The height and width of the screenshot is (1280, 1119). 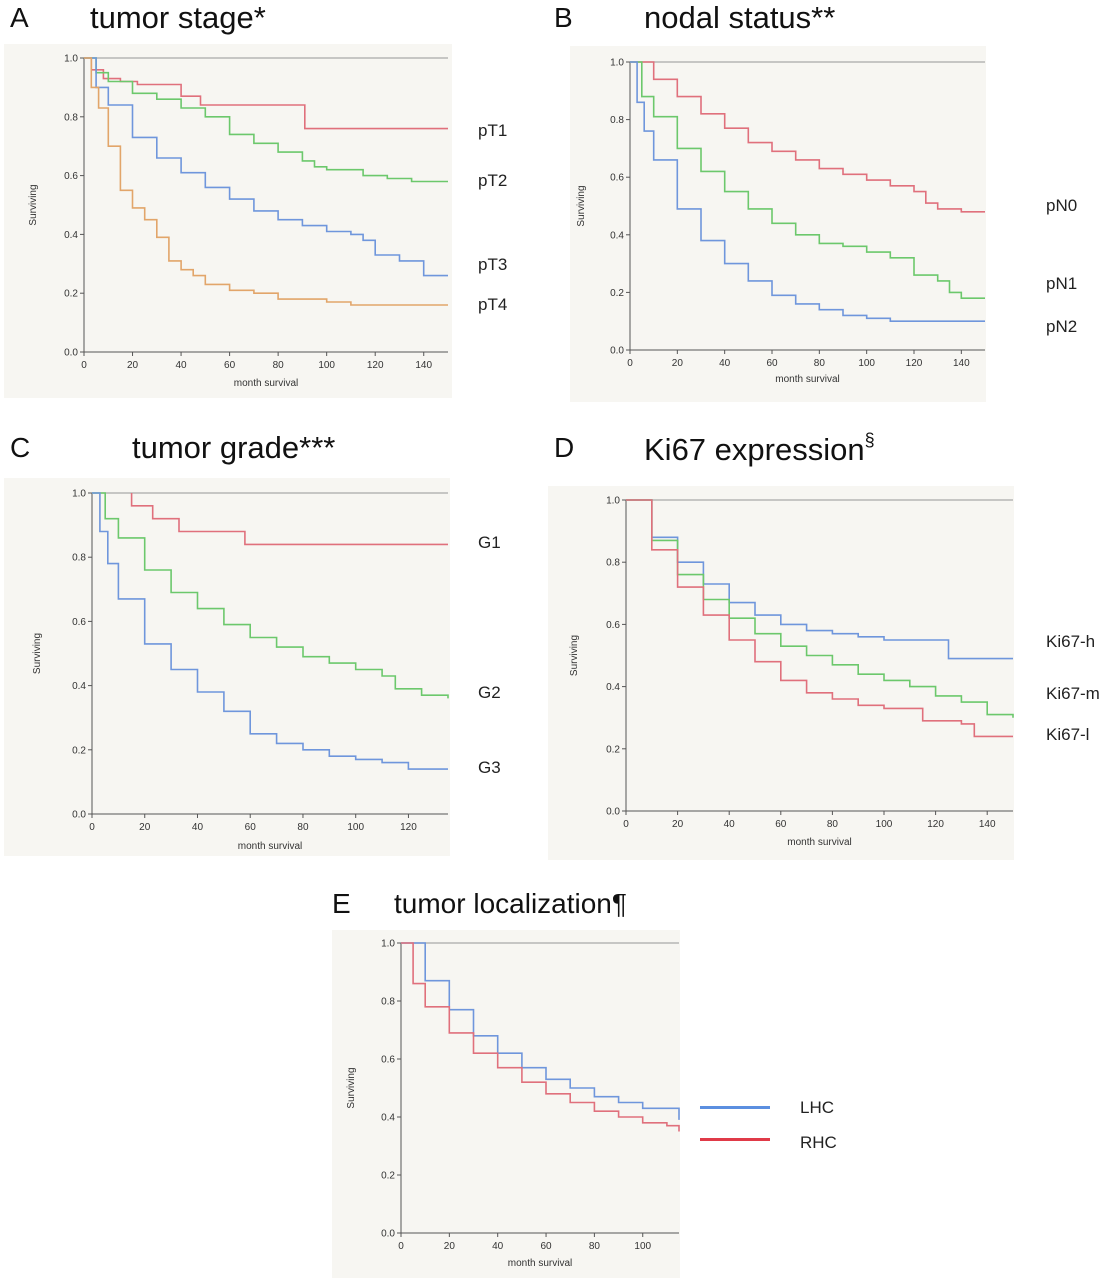 What do you see at coordinates (819, 579) in the screenshot?
I see `survival-curve-ki67-h` at bounding box center [819, 579].